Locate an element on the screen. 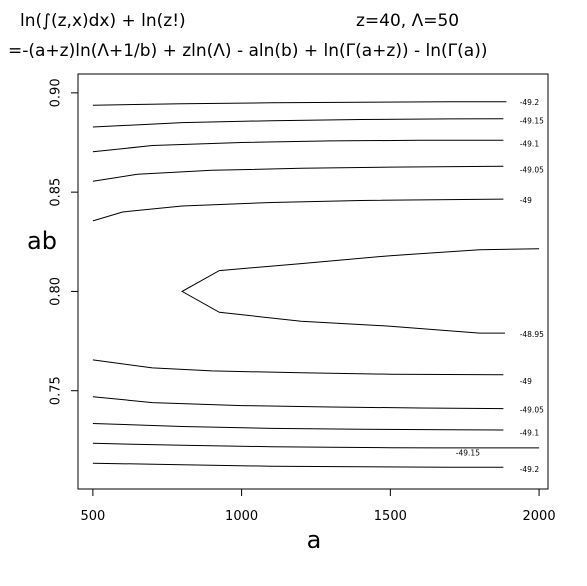 This screenshot has height=586, width=587. x-tick-label-0: 500 is located at coordinates (92, 516).